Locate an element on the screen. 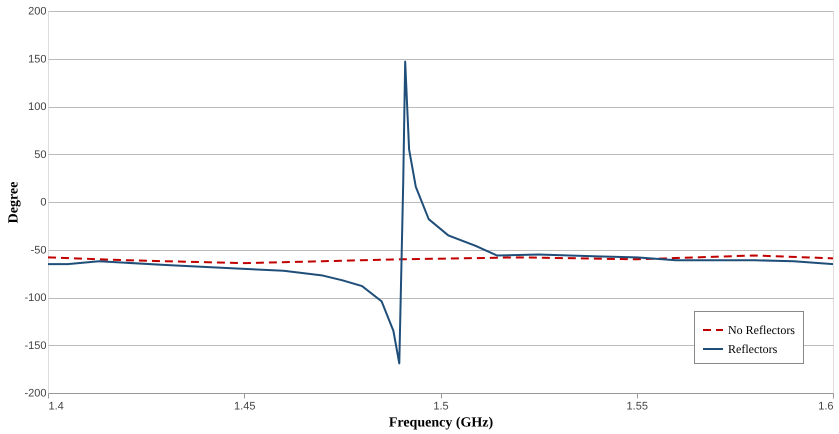  x-tick-label: 1.5 is located at coordinates (441, 406).